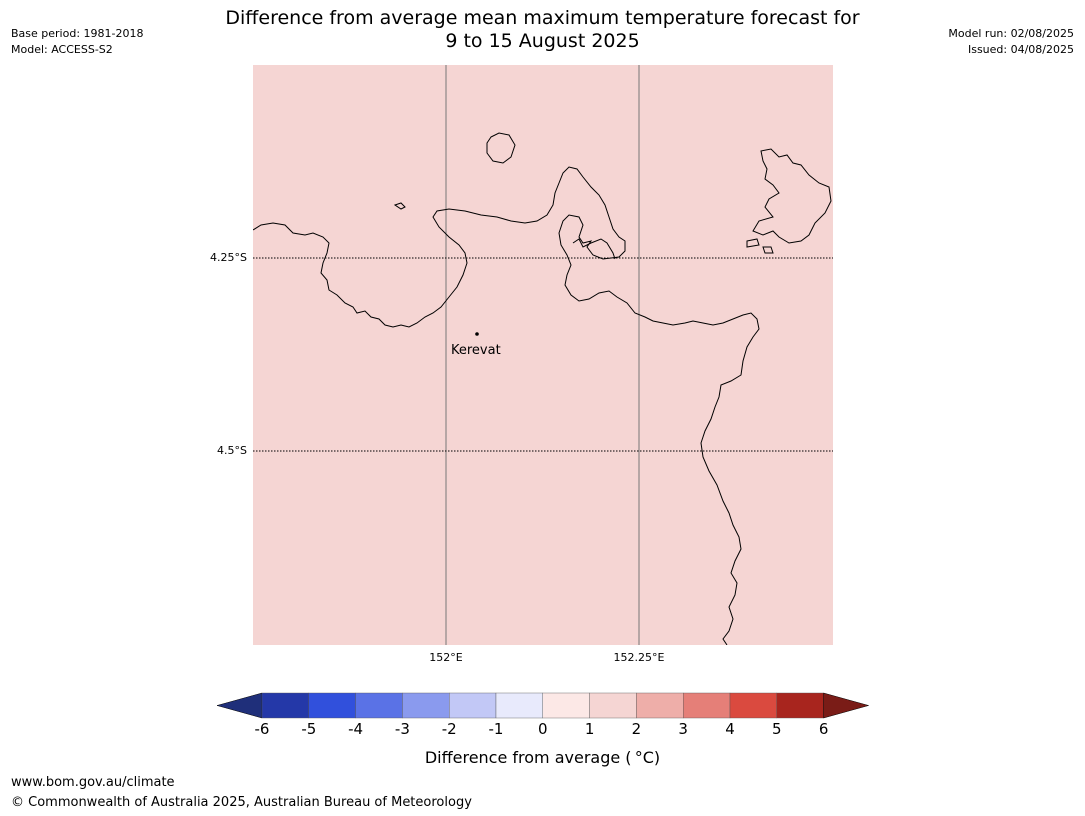  What do you see at coordinates (846, 705) in the screenshot?
I see `colorbar-over-arrow` at bounding box center [846, 705].